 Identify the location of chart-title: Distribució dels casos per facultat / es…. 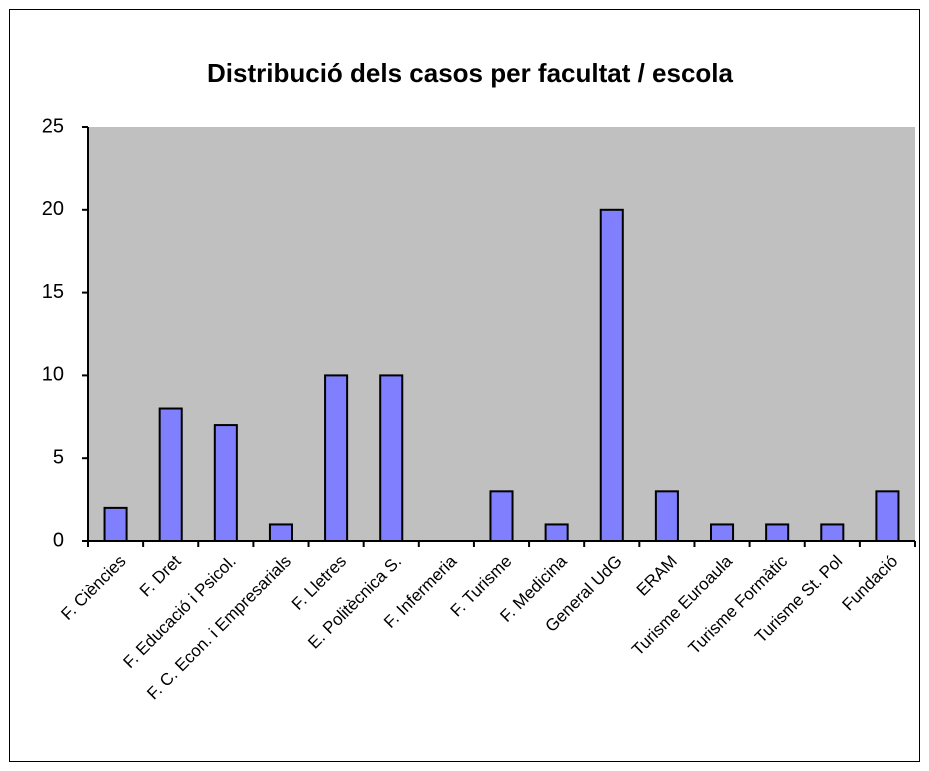
(470, 73).